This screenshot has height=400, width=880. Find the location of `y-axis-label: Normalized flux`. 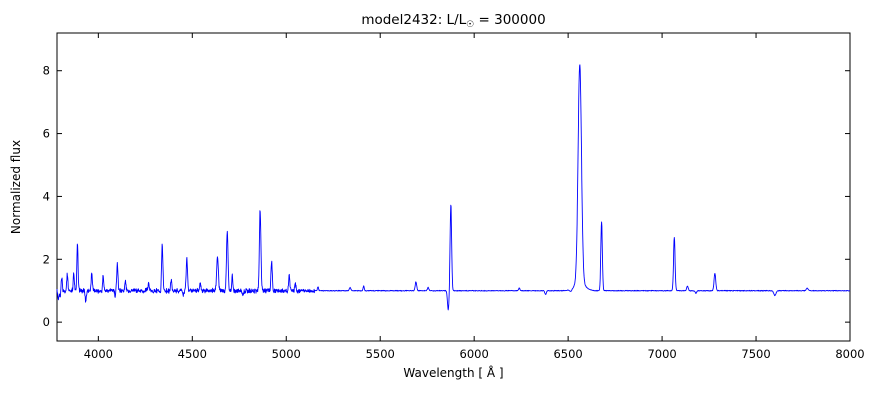

y-axis-label: Normalized flux is located at coordinates (16, 187).